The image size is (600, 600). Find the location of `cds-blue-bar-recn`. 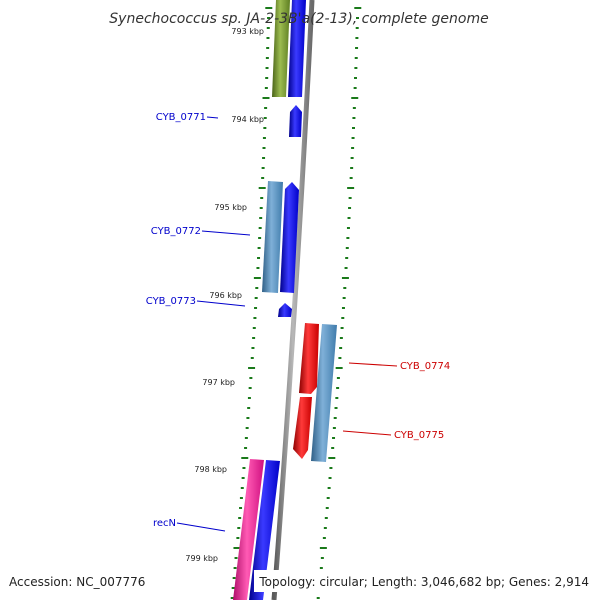

cds-blue-bar-recn is located at coordinates (264, 530).